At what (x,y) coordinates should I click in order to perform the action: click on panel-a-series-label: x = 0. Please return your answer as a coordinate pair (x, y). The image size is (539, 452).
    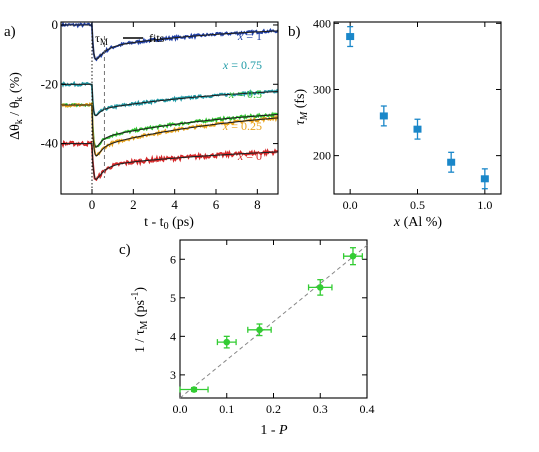
    Looking at the image, I should click on (249, 156).